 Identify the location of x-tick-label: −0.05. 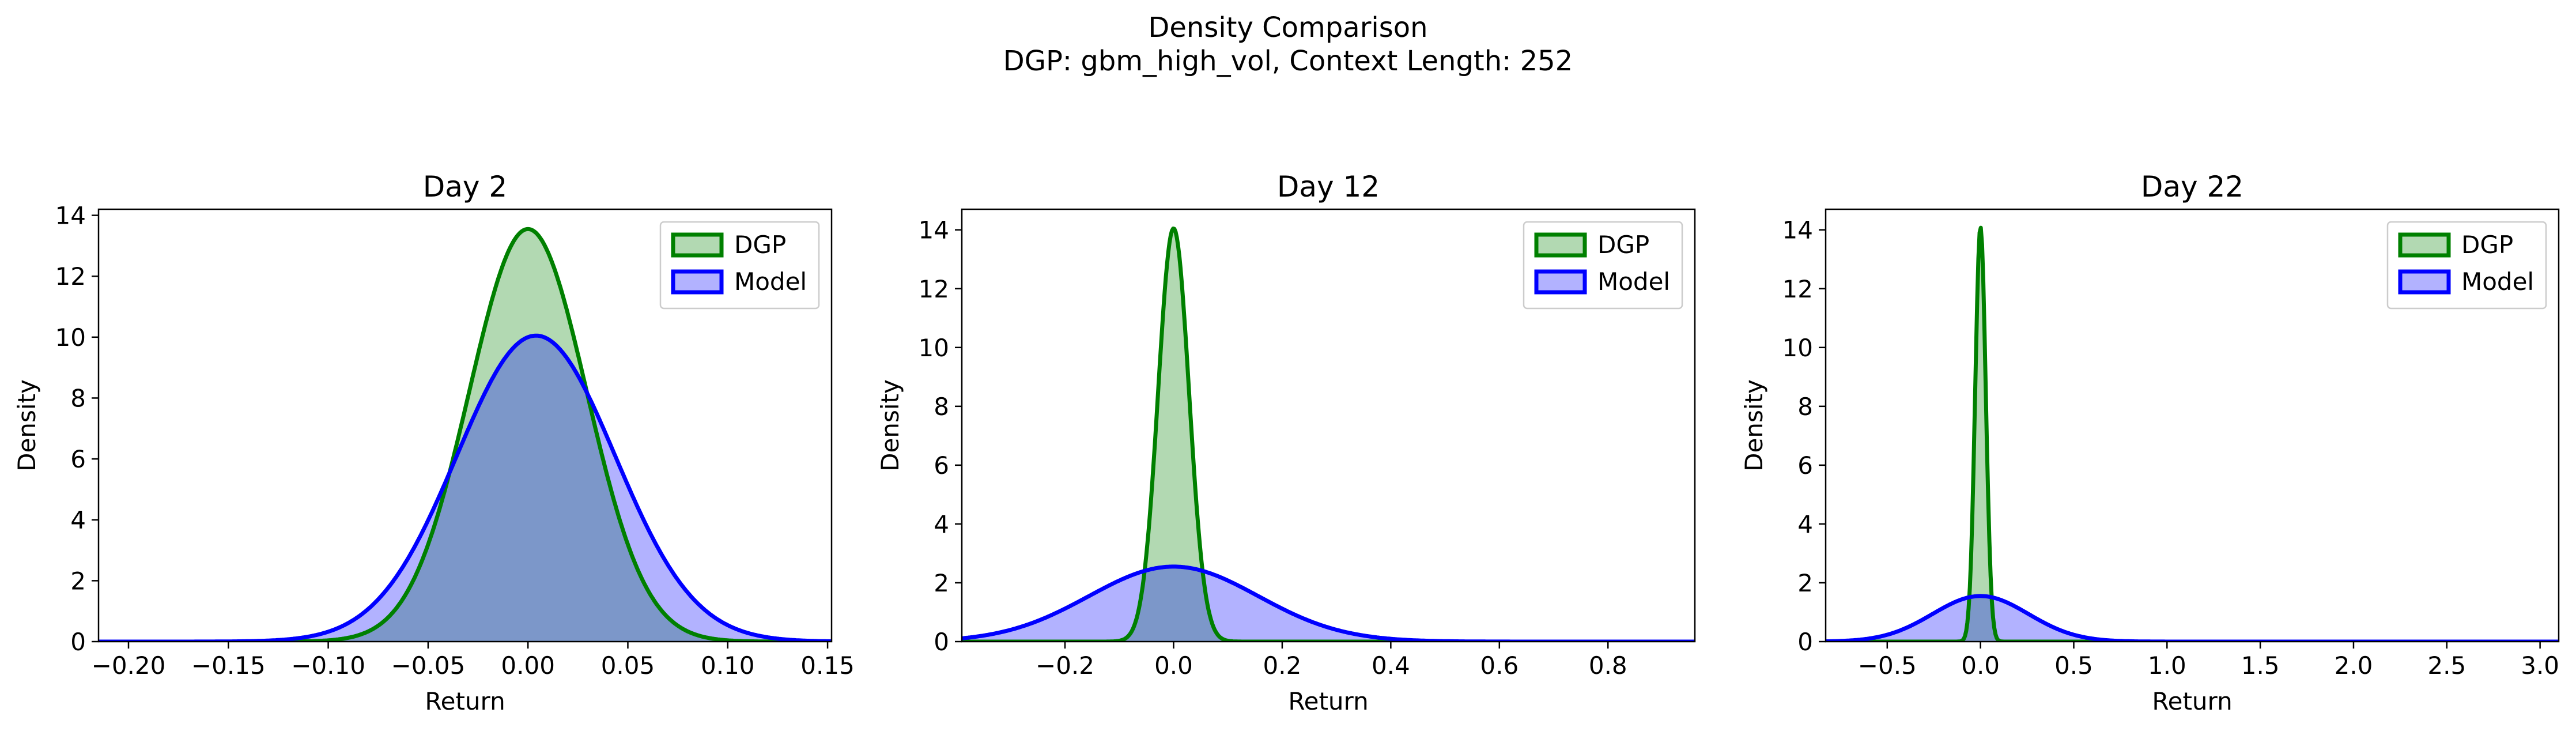
(428, 665).